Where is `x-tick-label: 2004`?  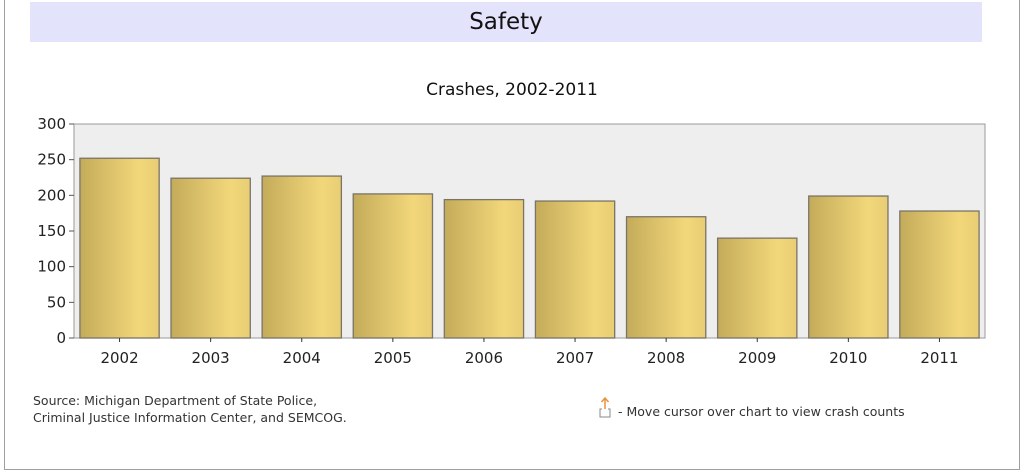 x-tick-label: 2004 is located at coordinates (302, 358).